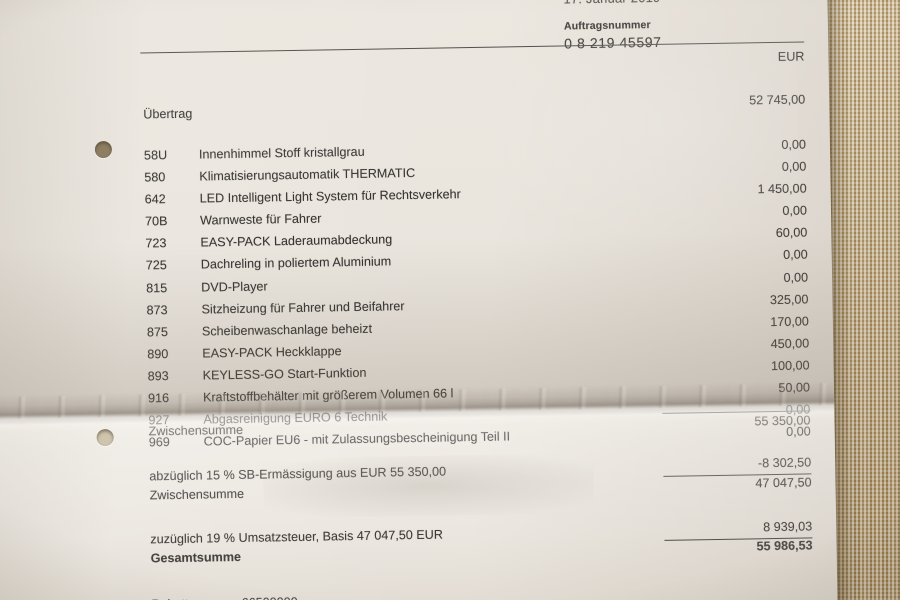 This screenshot has height=600, width=900. Describe the element at coordinates (158, 398) in the screenshot. I see `line-item-code: 916` at that location.